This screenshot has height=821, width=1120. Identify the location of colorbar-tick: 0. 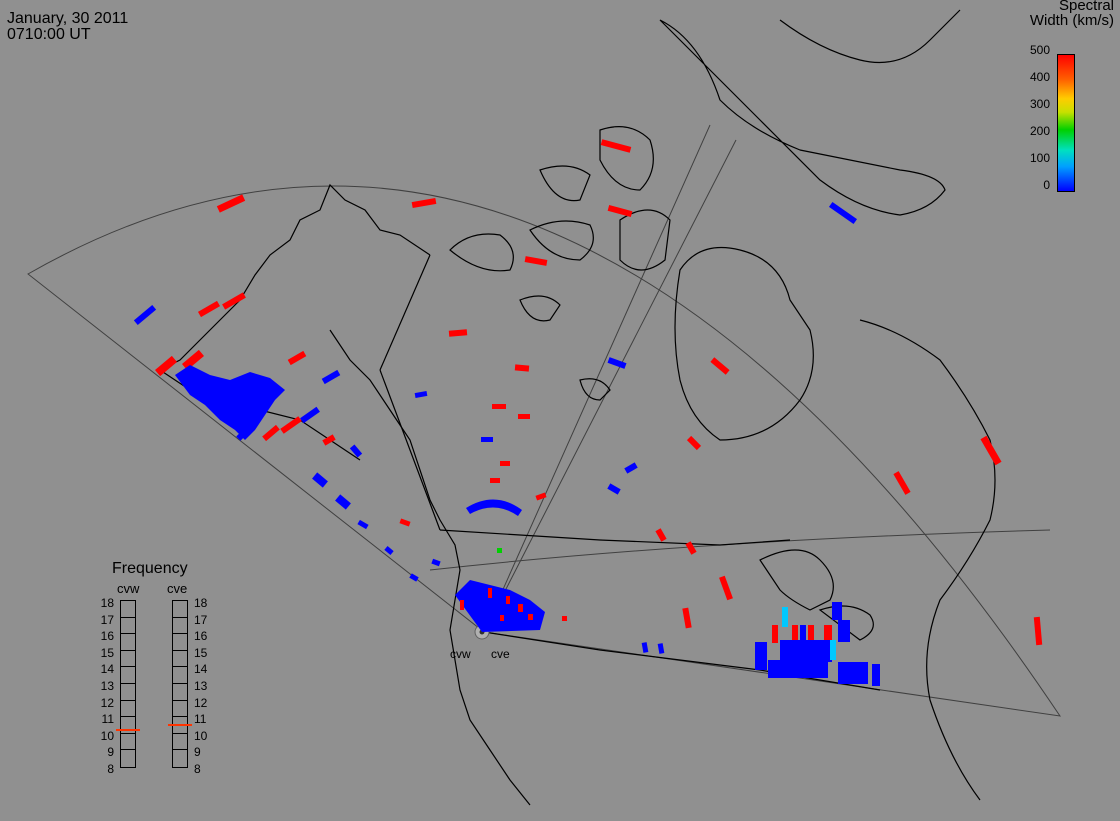
(1046, 185).